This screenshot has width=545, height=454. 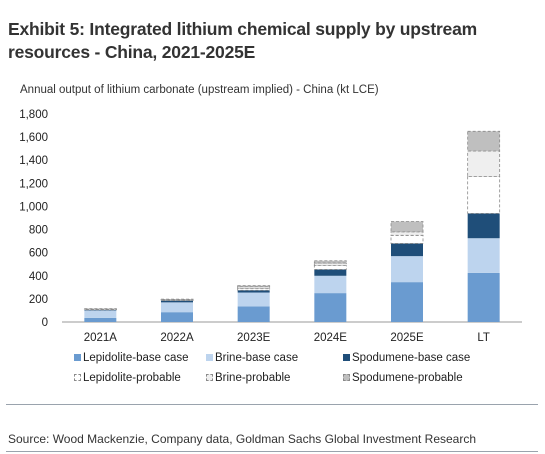 What do you see at coordinates (38, 231) in the screenshot?
I see `y-tick-label: 800` at bounding box center [38, 231].